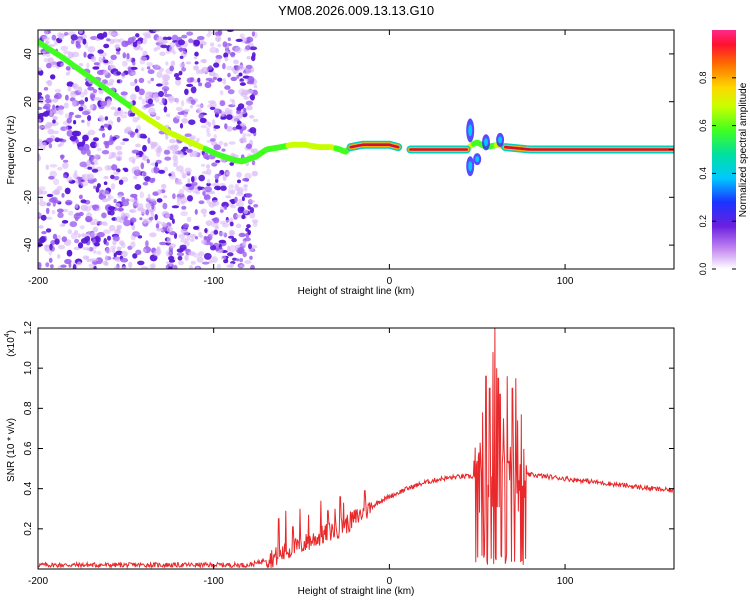  I want to click on y-tick-label: 0.4, so click(28, 488).